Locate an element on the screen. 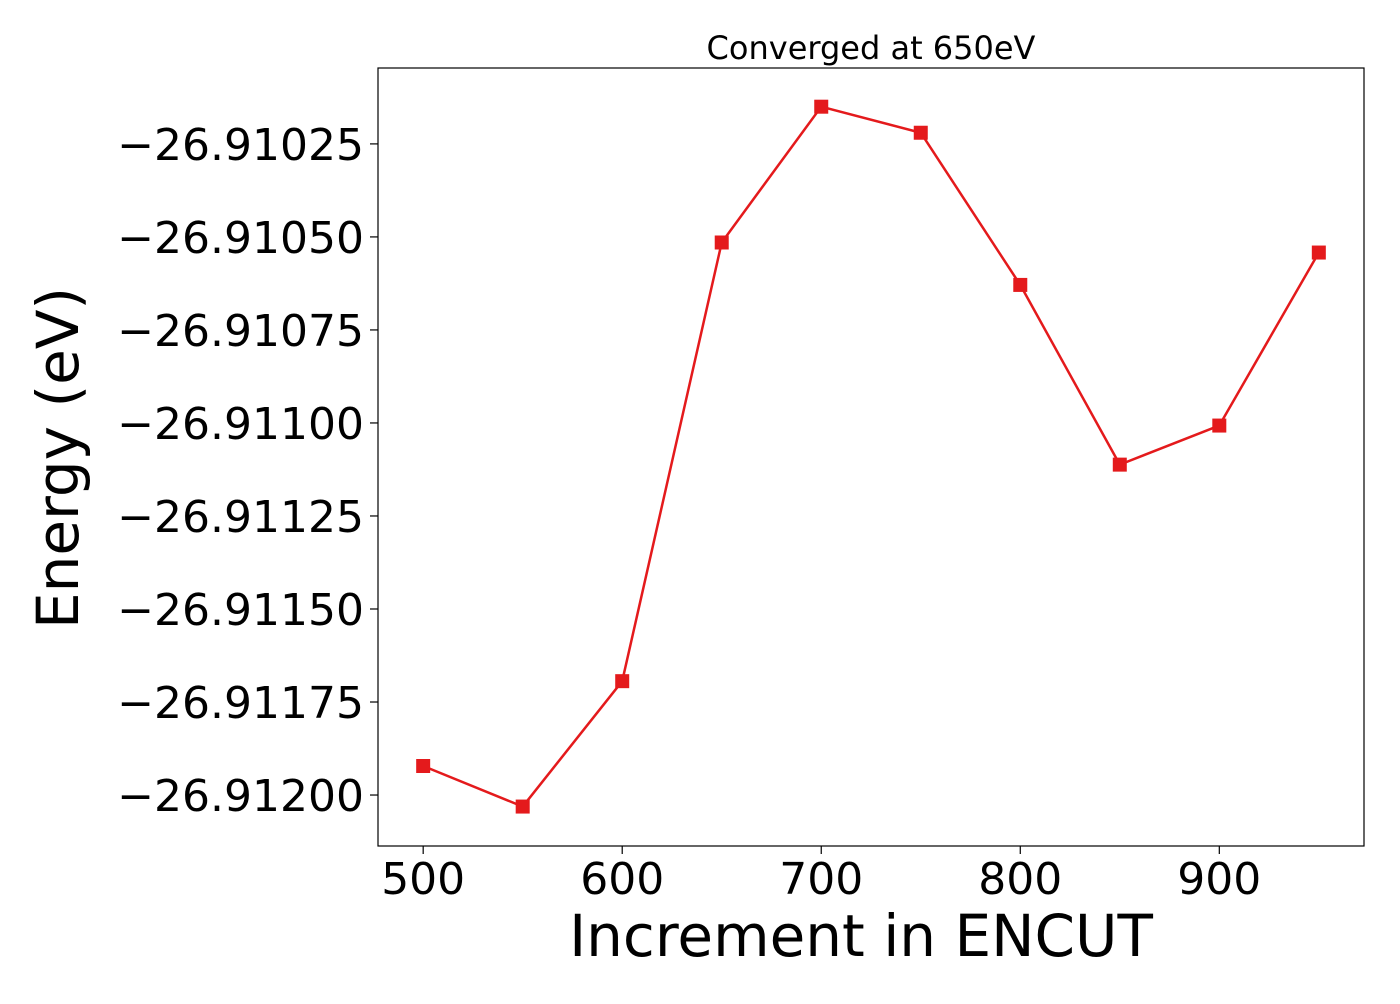  chart-title: Converged at 650eV is located at coordinates (871, 48).